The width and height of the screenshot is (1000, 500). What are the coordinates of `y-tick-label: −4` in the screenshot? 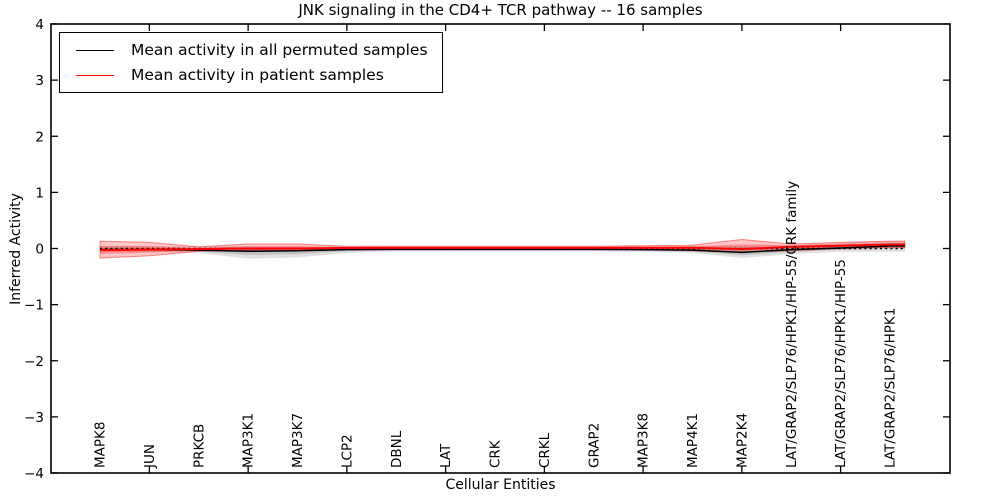 It's located at (34, 474).